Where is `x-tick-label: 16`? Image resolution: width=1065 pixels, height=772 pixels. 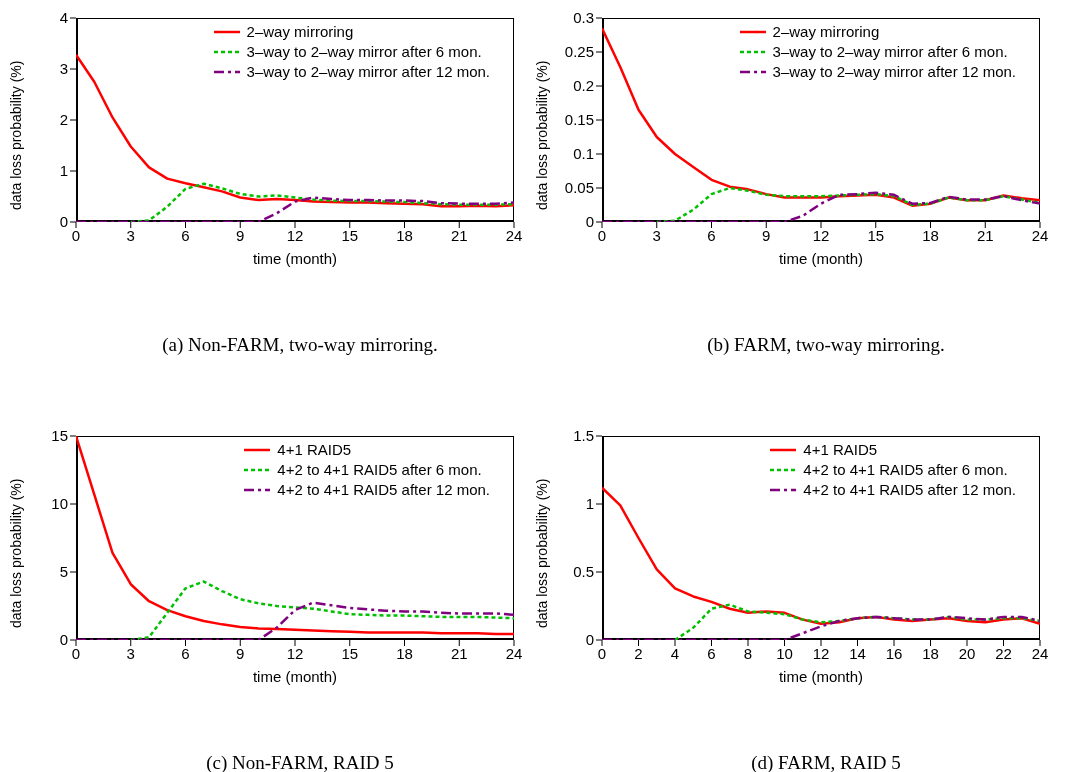 x-tick-label: 16 is located at coordinates (894, 653).